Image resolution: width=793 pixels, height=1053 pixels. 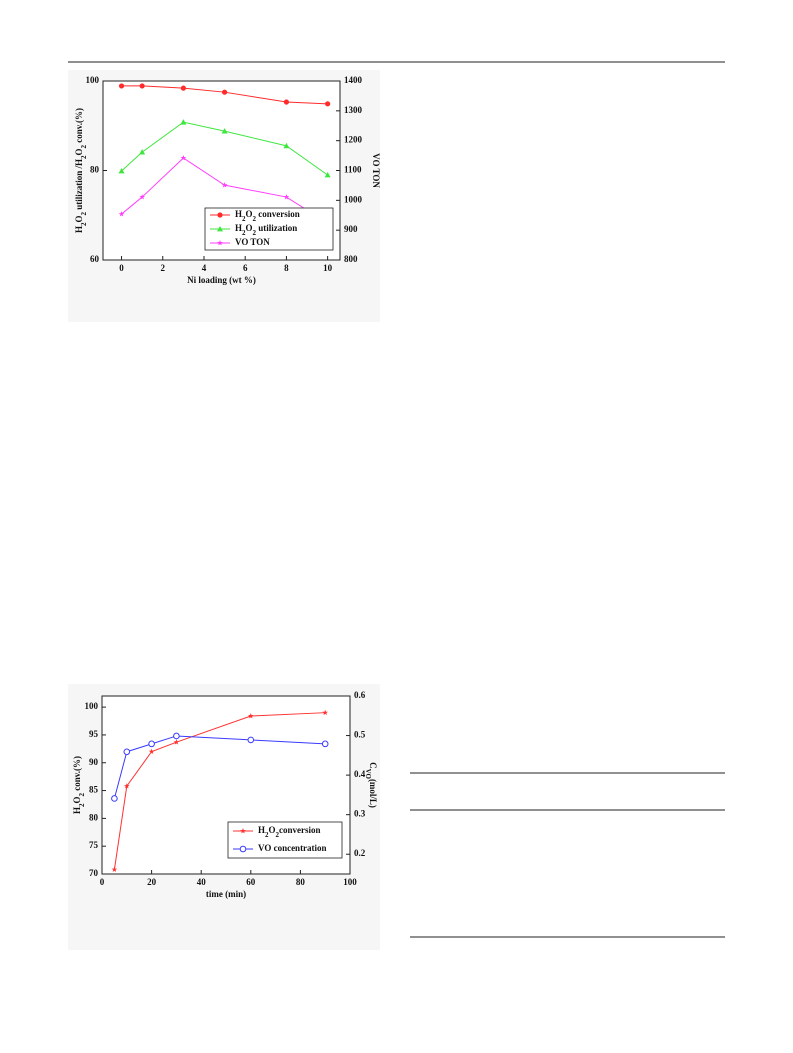 I want to click on legend-label: VO TON, so click(x=252, y=242).